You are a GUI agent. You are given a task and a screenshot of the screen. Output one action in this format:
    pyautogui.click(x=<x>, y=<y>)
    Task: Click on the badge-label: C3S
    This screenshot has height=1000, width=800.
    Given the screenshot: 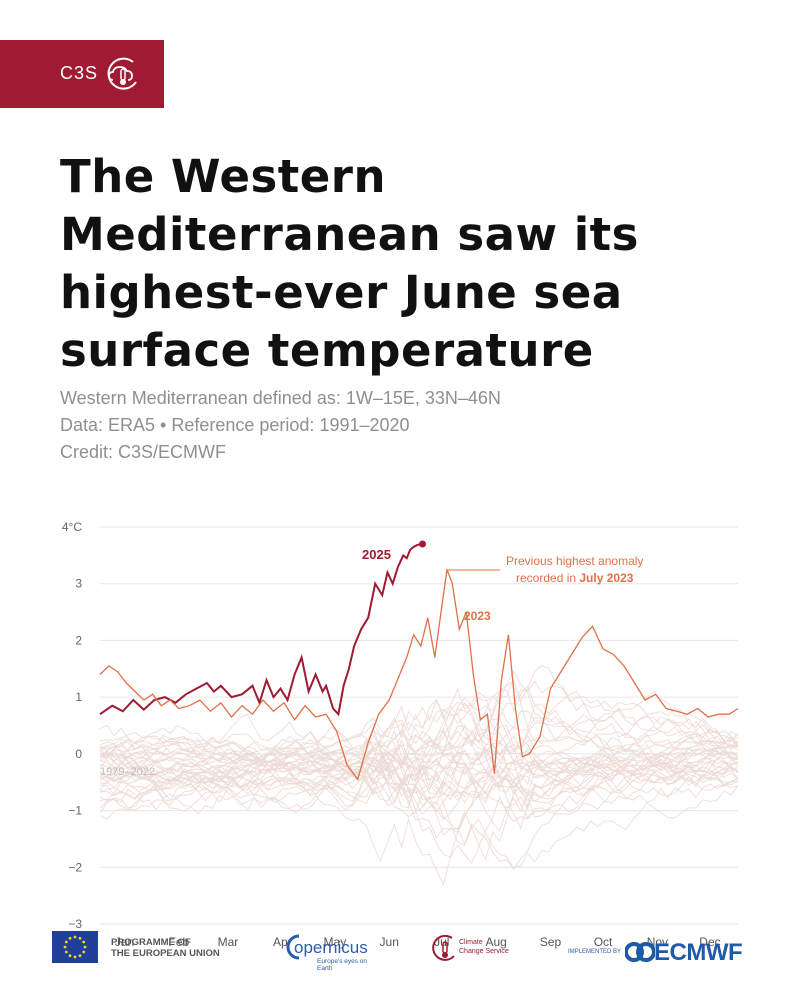 What is the action you would take?
    pyautogui.click(x=79, y=73)
    